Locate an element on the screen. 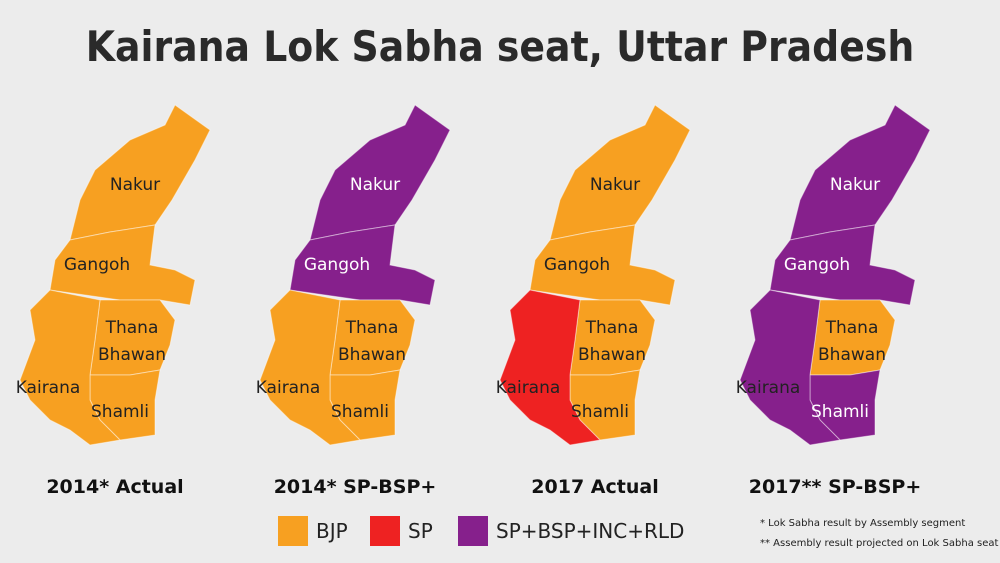  map-caption: 2017 Actual is located at coordinates (595, 487).